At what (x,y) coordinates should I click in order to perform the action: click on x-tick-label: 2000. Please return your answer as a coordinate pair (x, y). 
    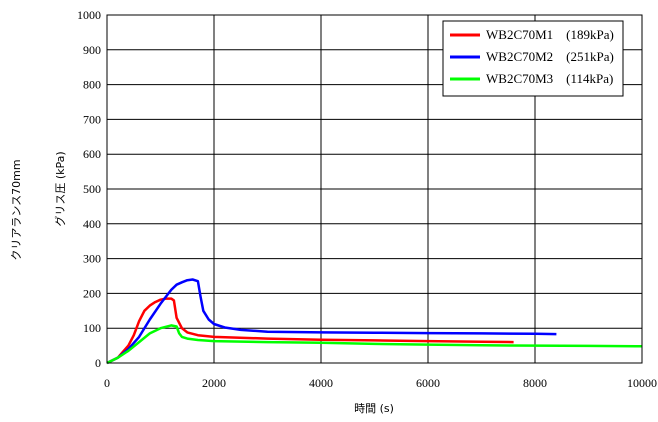
    Looking at the image, I should click on (214, 383).